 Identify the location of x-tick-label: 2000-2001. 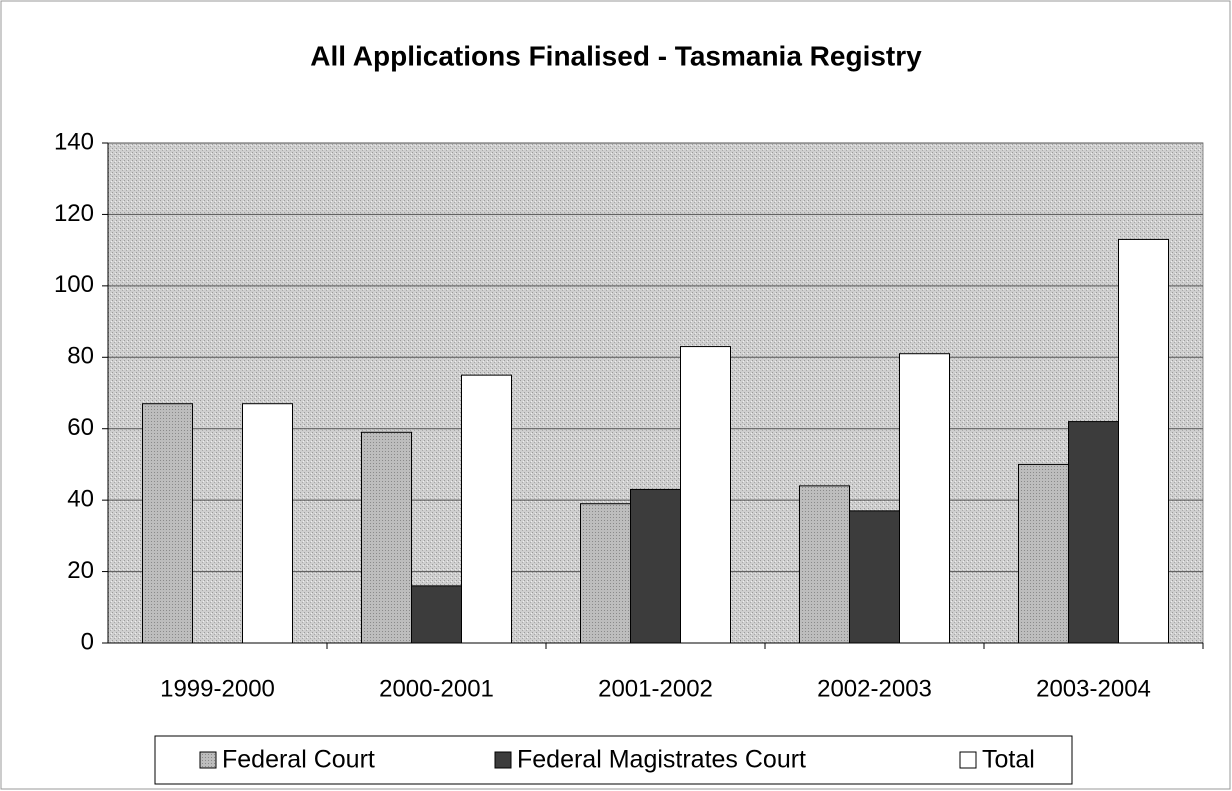
(436, 688).